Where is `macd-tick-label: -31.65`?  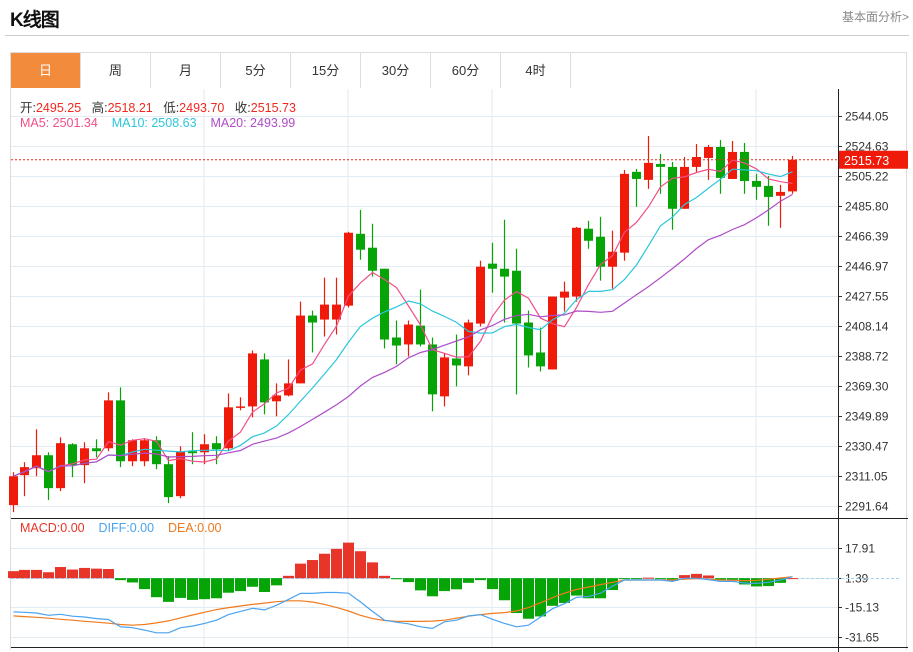 macd-tick-label: -31.65 is located at coordinates (862, 638).